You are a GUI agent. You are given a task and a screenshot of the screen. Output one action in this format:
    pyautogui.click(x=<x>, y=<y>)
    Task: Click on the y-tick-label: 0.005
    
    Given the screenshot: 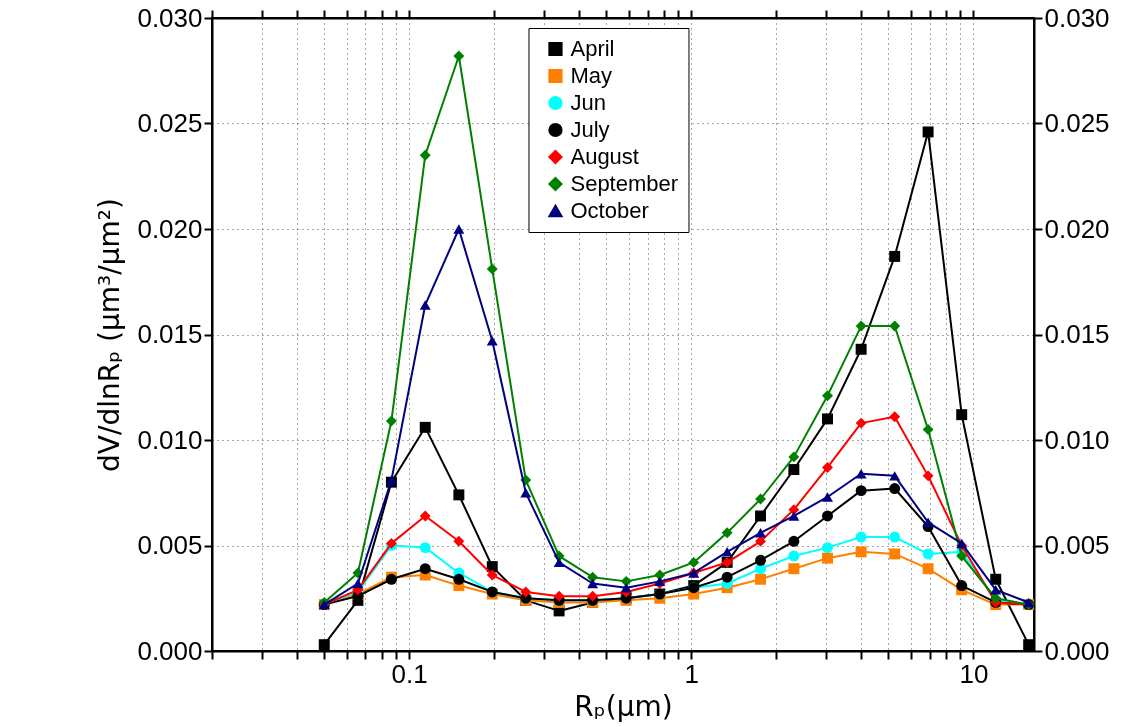 What is the action you would take?
    pyautogui.click(x=170, y=545)
    